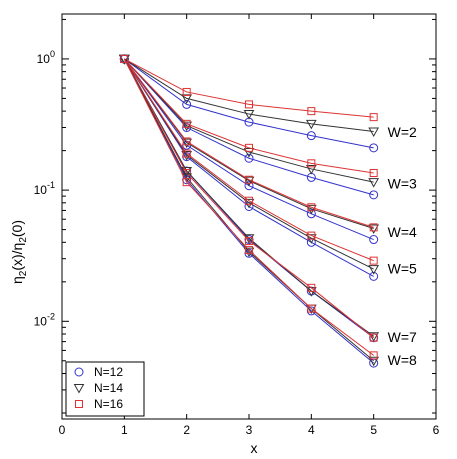 This screenshot has height=459, width=457. I want to click on y-tick-label: 10⁻¹, so click(44, 188).